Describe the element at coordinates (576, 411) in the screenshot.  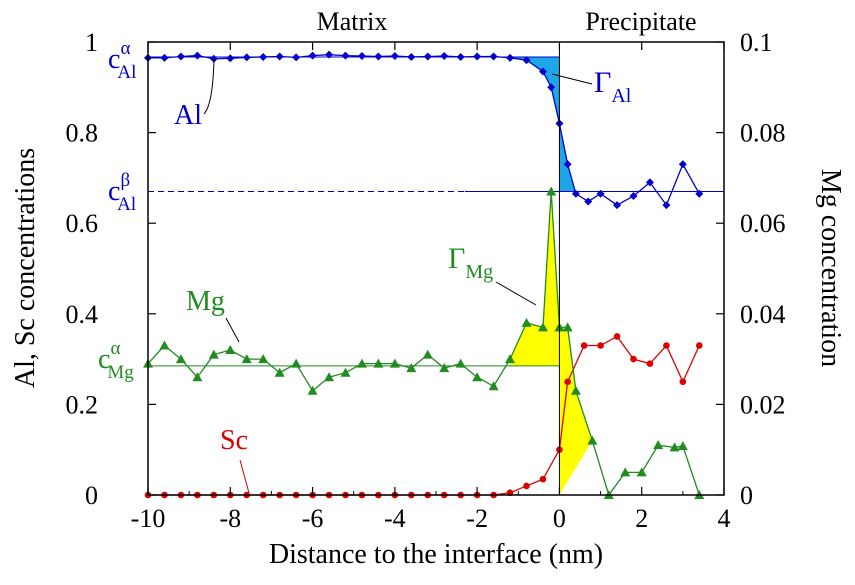
I see `gamma-mg-area-precipitate` at that location.